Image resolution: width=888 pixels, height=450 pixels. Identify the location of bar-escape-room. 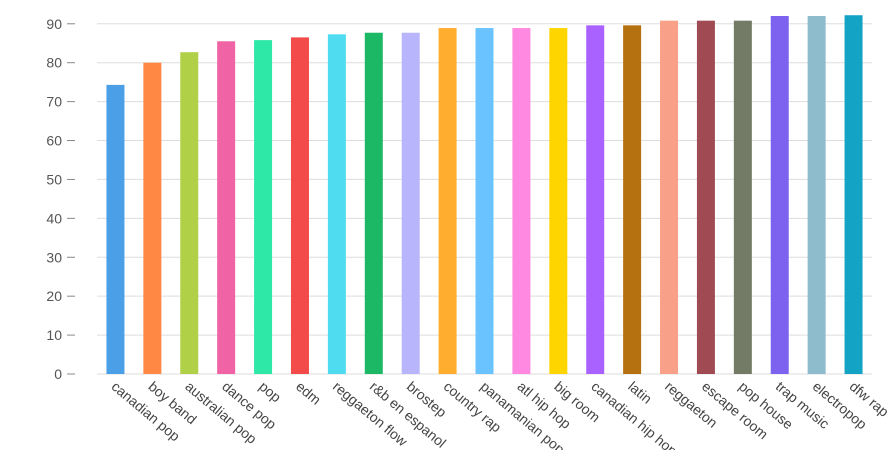
(705, 197).